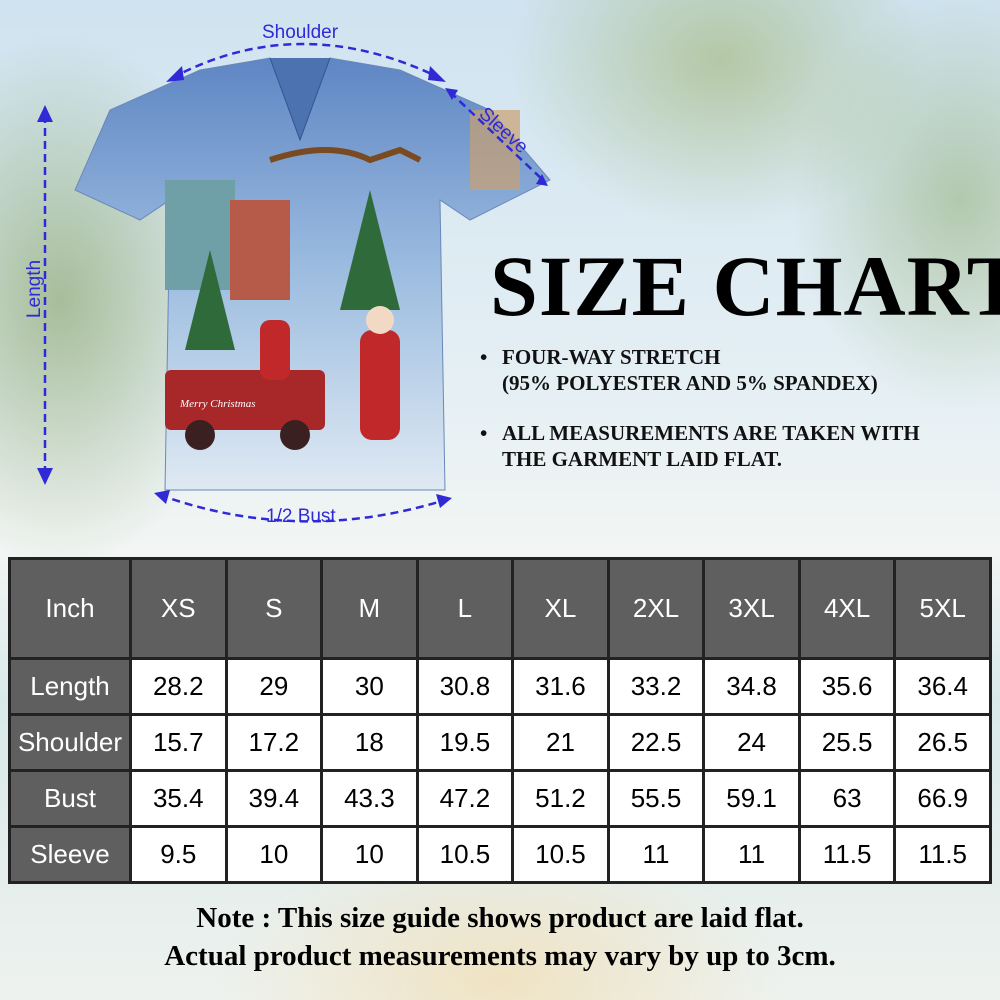  What do you see at coordinates (70, 687) in the screenshot?
I see `row-label: Length` at bounding box center [70, 687].